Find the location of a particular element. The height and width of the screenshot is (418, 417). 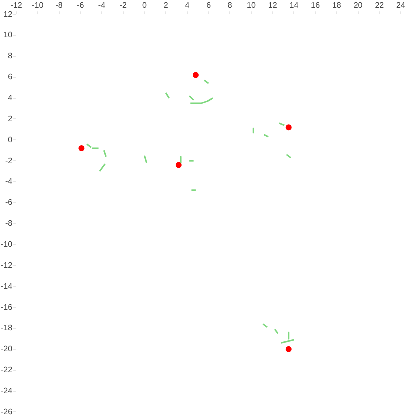

y-tick-label: -2 is located at coordinates (9, 161).